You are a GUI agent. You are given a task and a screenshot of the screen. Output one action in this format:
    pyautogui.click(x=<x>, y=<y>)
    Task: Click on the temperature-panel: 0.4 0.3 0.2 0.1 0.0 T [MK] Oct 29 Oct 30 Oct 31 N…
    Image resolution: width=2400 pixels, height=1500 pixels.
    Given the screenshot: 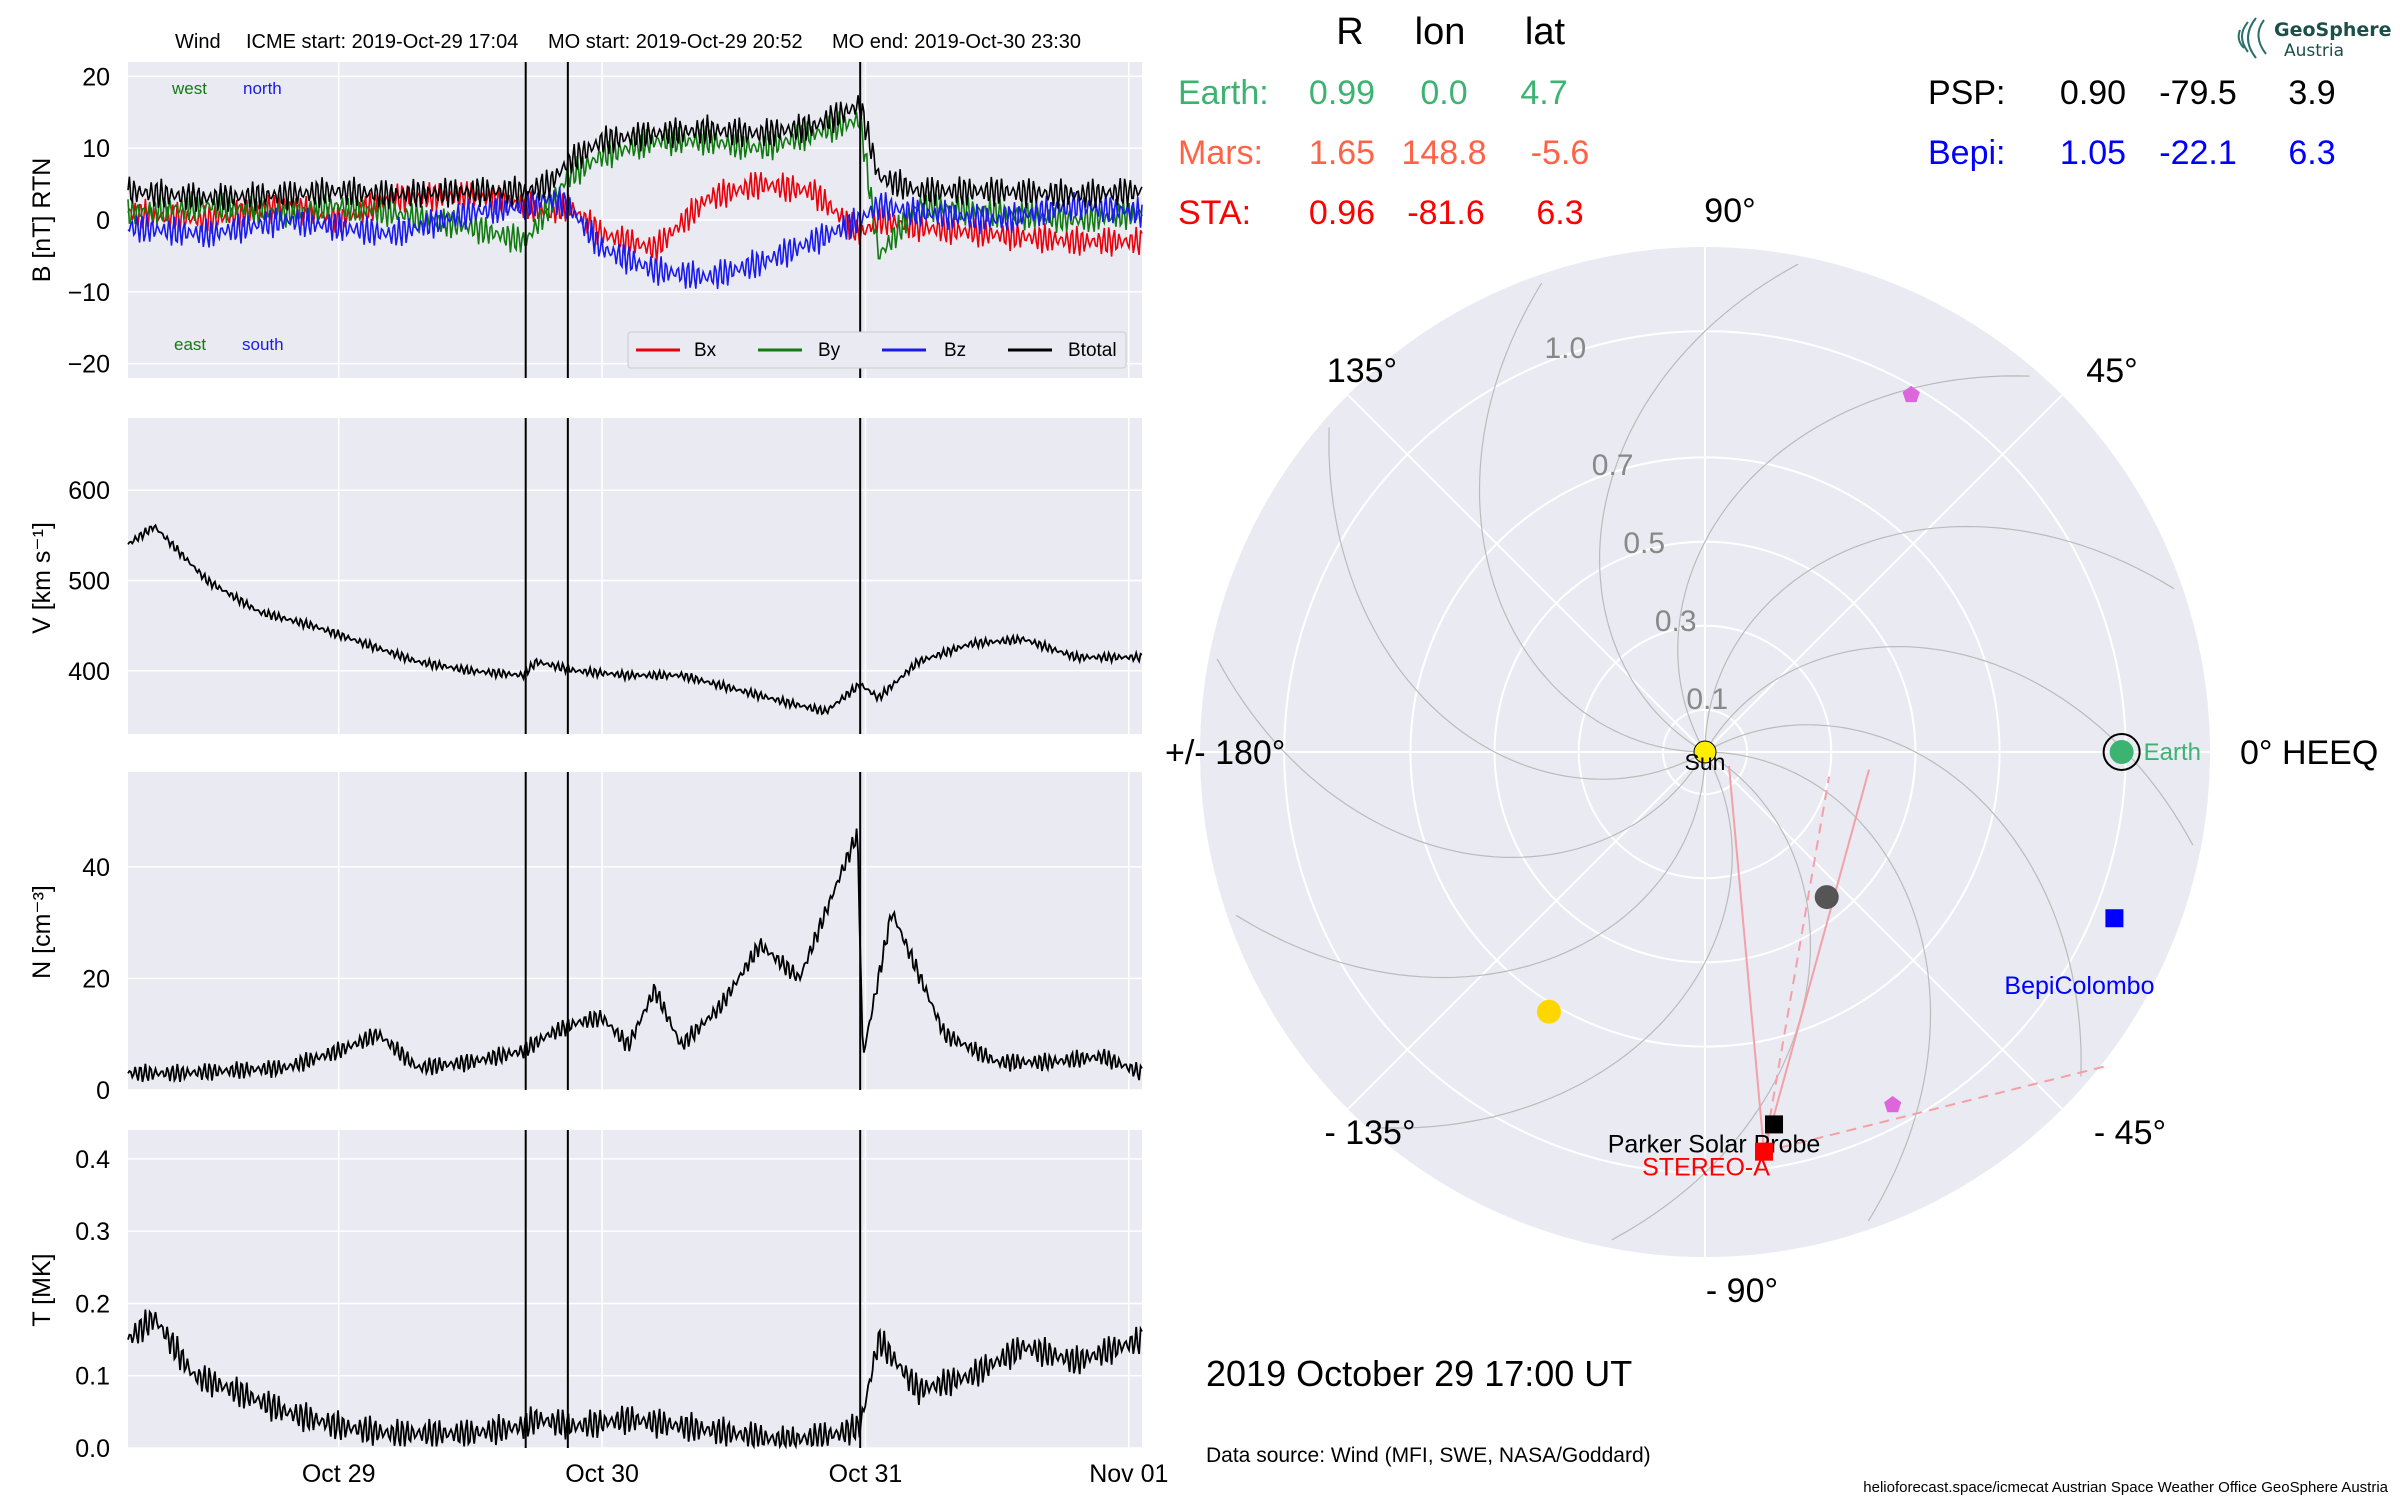 What is the action you would take?
    pyautogui.click(x=598, y=1309)
    